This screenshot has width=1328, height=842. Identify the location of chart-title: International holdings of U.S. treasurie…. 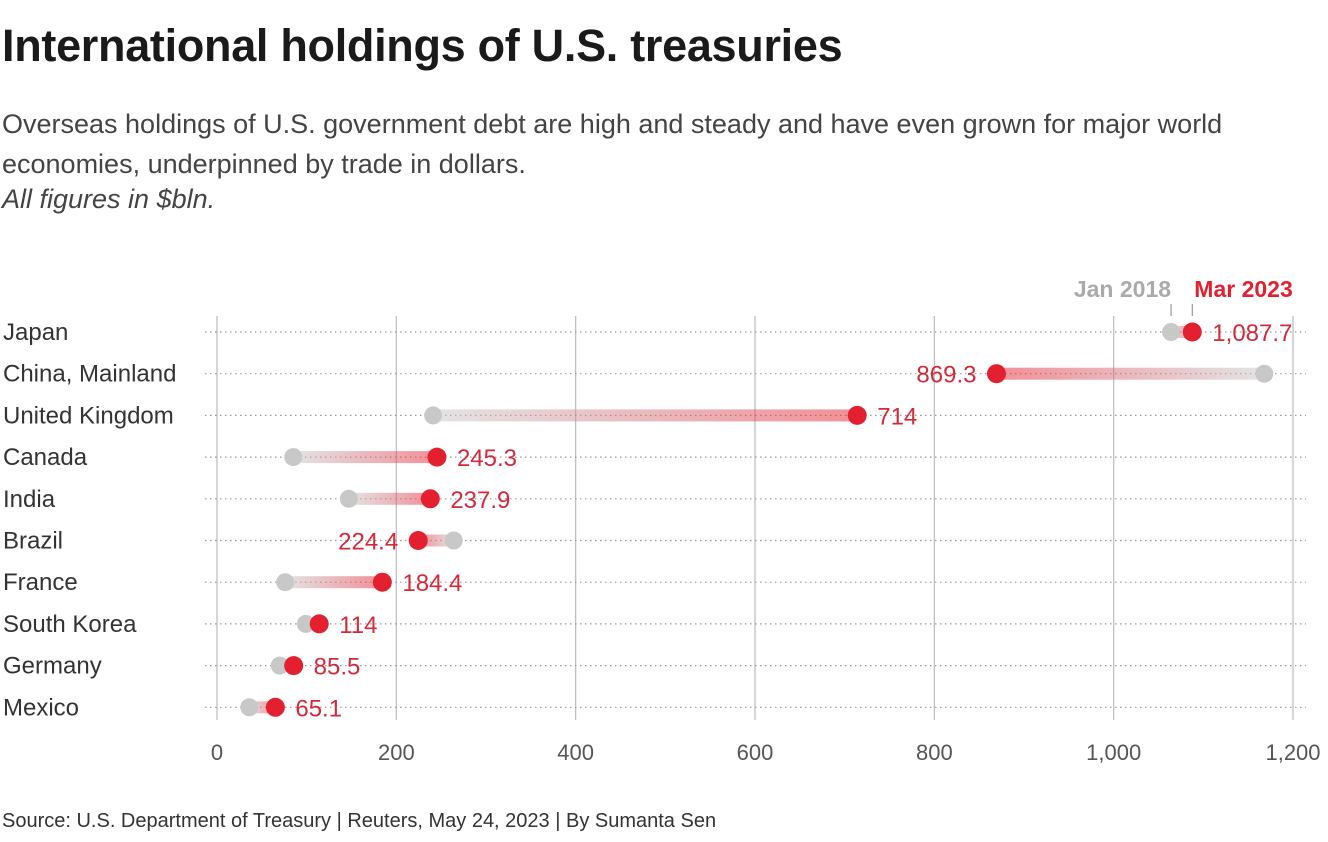
(422, 45).